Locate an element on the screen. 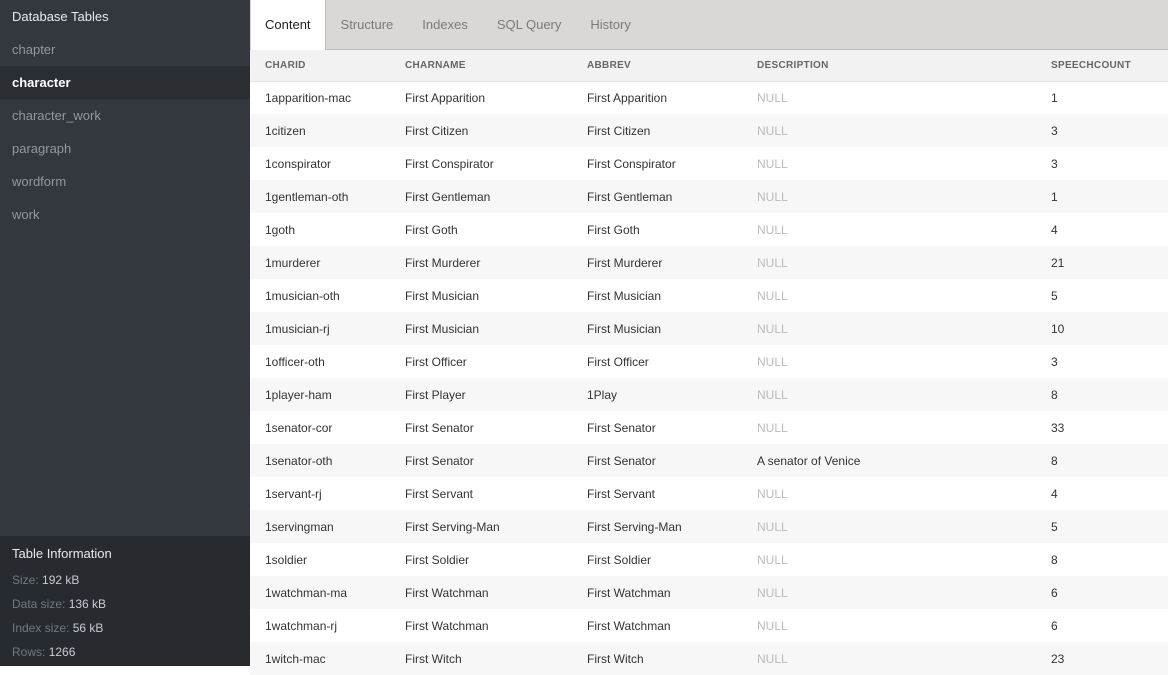 This screenshot has width=1168, height=675. cell-abbrev: First Servant is located at coordinates (621, 493).